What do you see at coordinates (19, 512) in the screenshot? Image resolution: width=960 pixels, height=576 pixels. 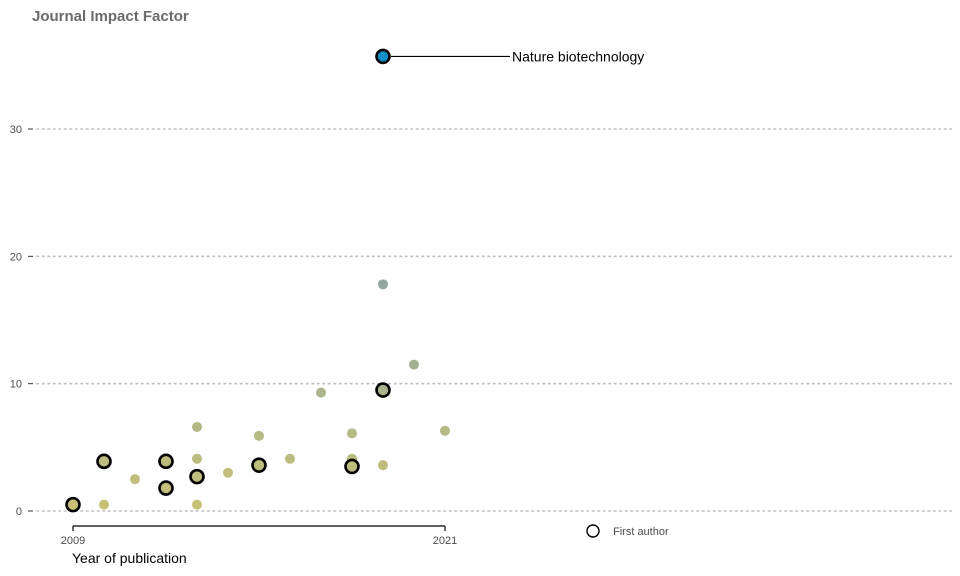 I see `y-tick-label: 0` at bounding box center [19, 512].